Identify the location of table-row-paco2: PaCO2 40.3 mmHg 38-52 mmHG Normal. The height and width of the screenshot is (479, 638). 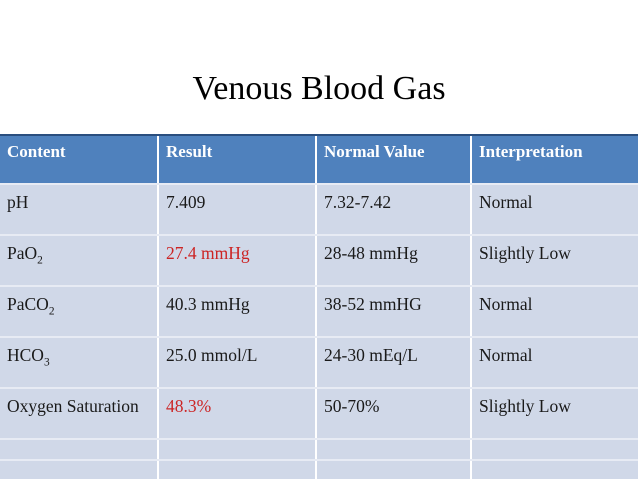
(319, 312).